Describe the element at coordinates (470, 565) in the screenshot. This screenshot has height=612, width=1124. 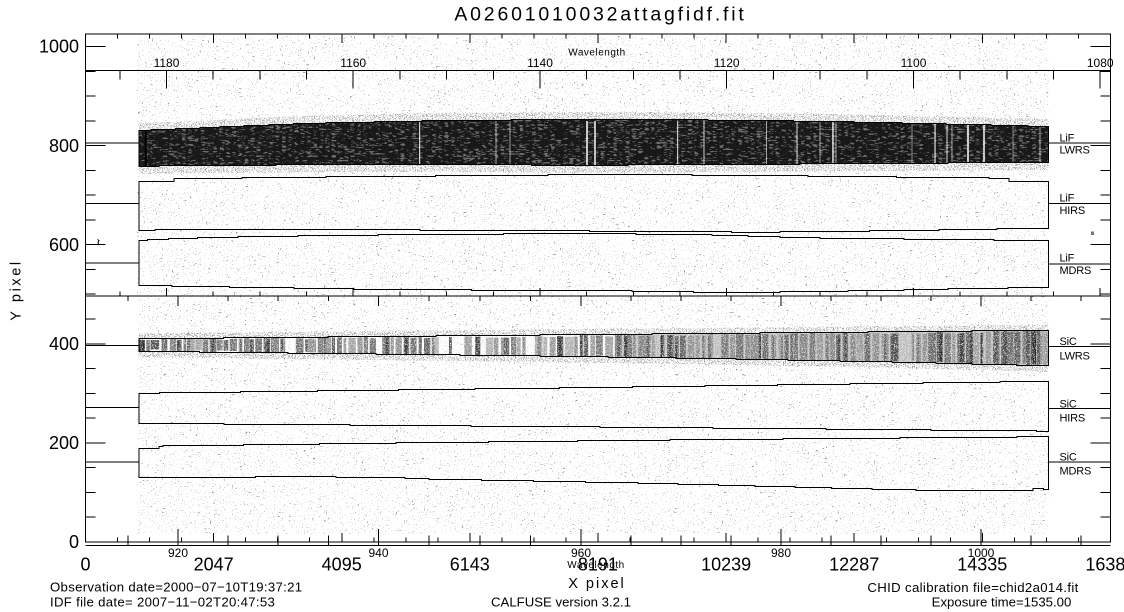
I see `svg-text: 6143` at that location.